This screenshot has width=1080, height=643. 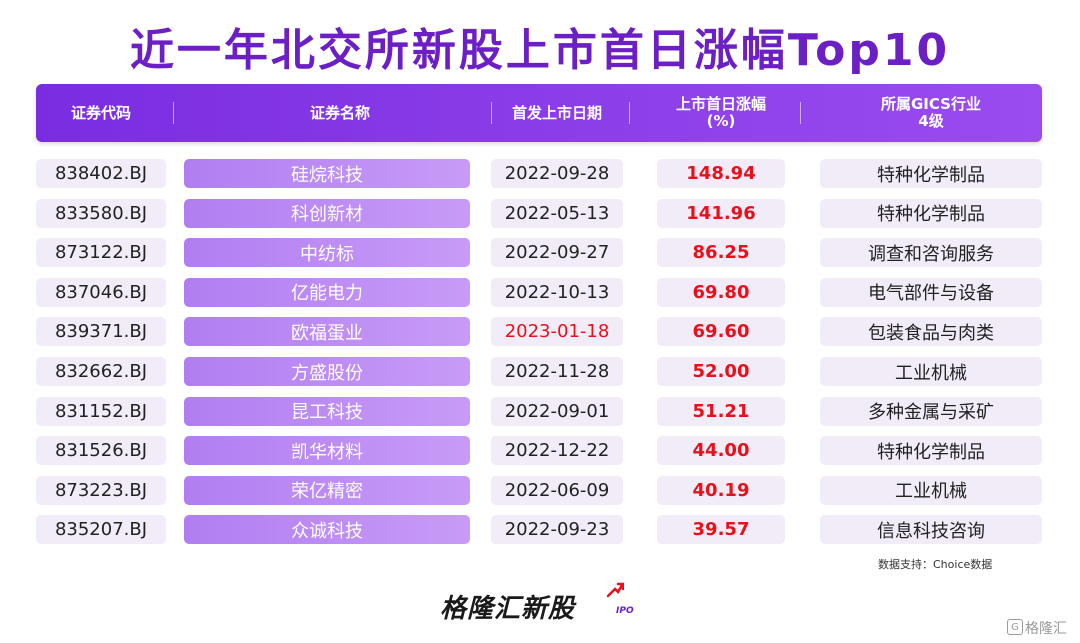 What do you see at coordinates (557, 451) in the screenshot?
I see `cell-date: 2022-12-22` at bounding box center [557, 451].